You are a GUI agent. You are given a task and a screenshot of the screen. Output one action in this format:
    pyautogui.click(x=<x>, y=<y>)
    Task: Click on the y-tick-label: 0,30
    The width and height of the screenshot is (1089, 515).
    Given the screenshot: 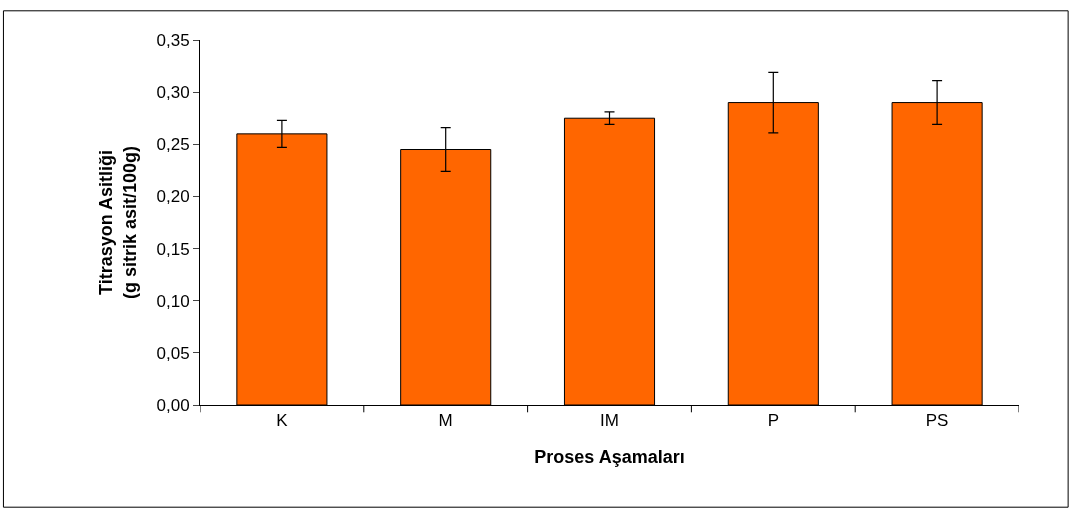 What is the action you would take?
    pyautogui.click(x=173, y=93)
    